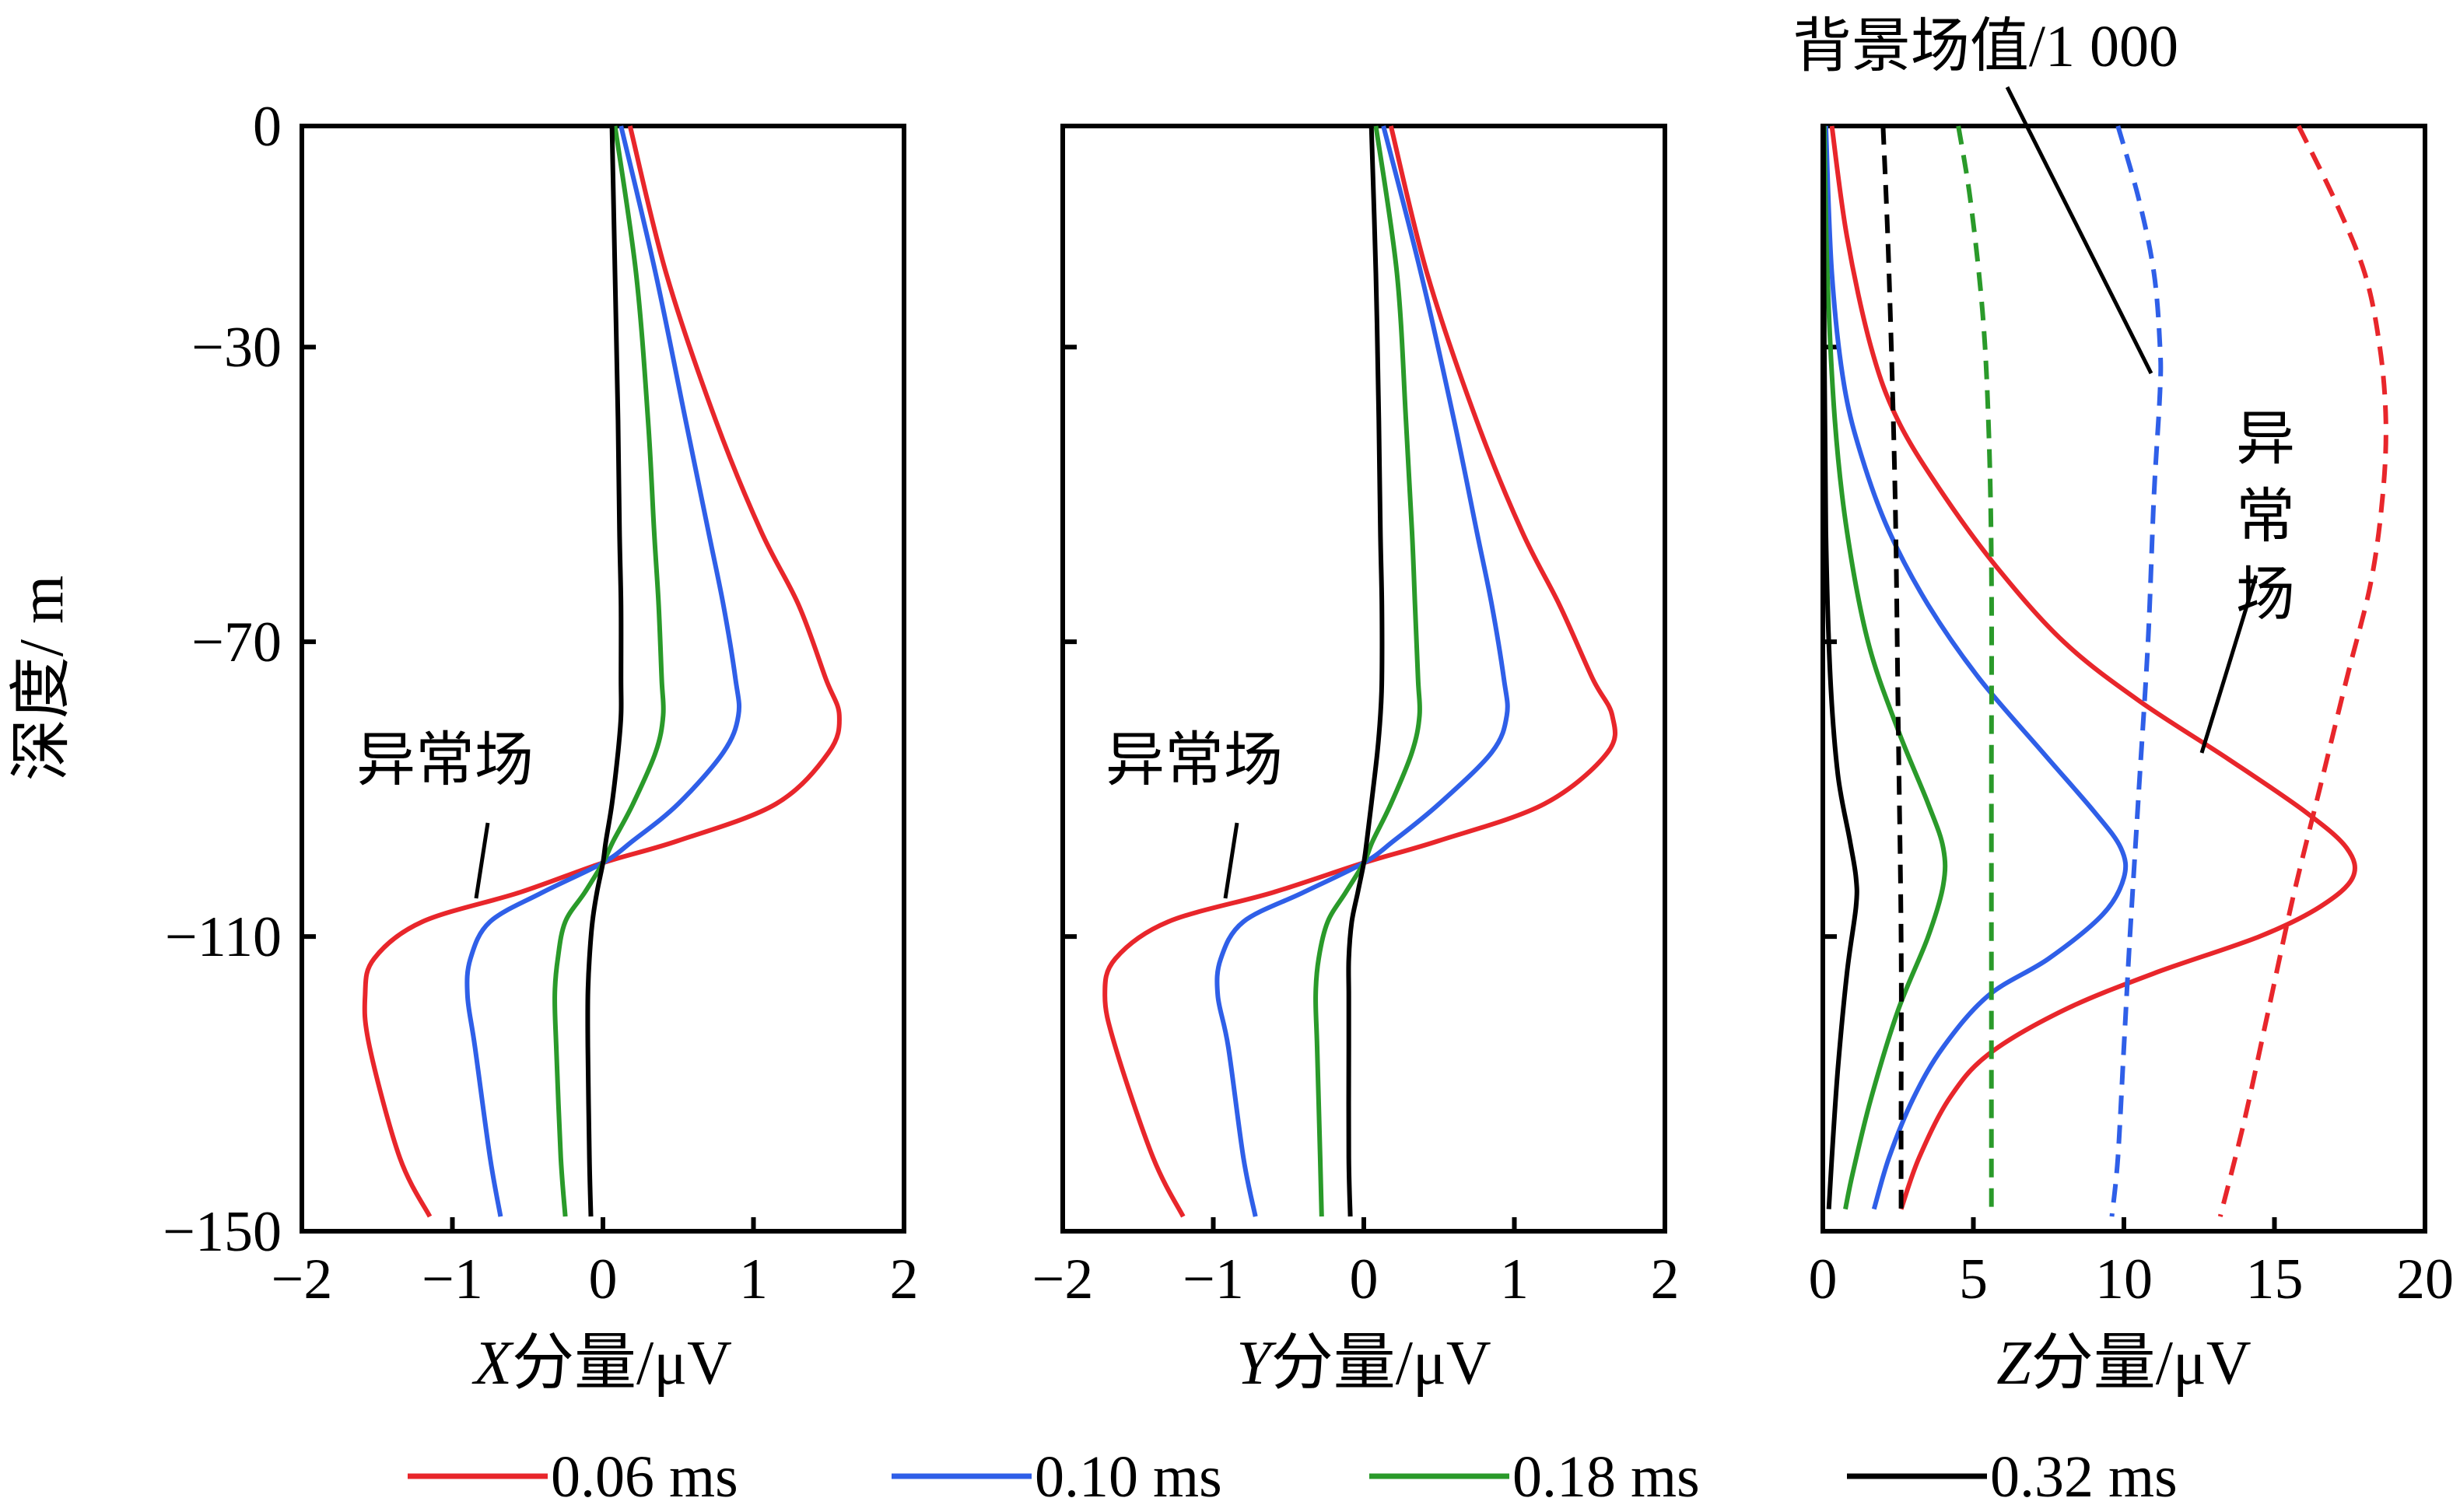 Image resolution: width=2460 pixels, height=1512 pixels. Describe the element at coordinates (1973, 1279) in the screenshot. I see `x-tick-label: 5` at that location.